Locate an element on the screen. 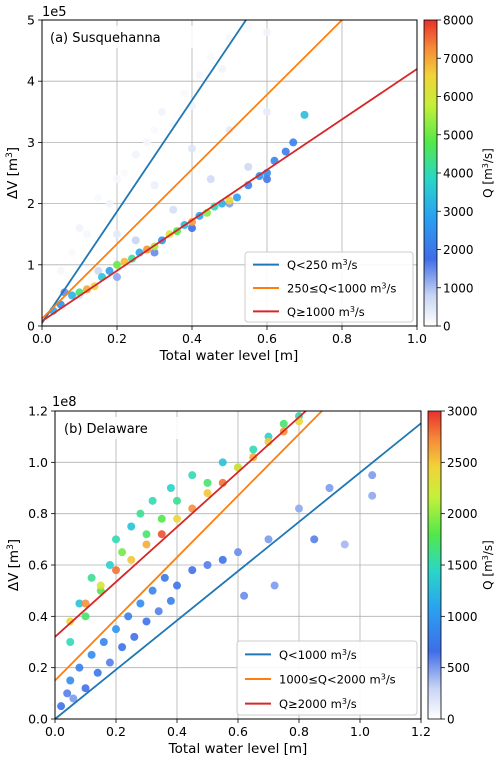 The width and height of the screenshot is (500, 762). panel-a-colorbar-ticks: 0 1000 2000 3000 4000 5000 6000 7000 8000 is located at coordinates (455, 174).